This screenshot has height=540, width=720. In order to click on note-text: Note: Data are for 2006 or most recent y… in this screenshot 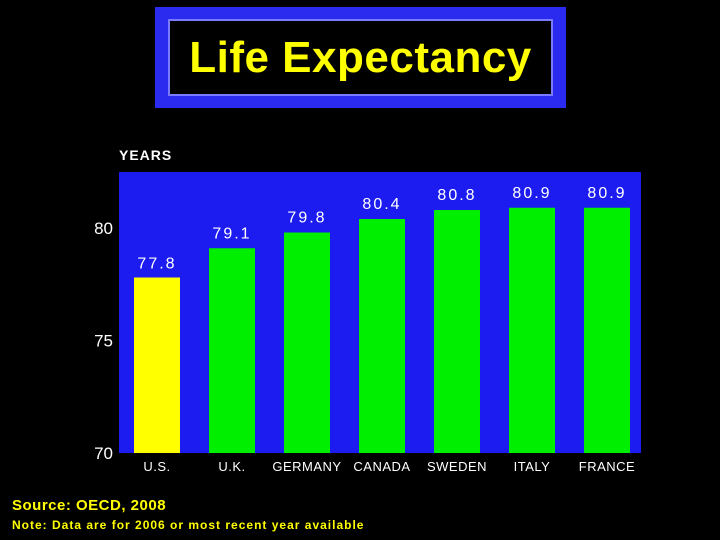, I will do `click(188, 525)`.